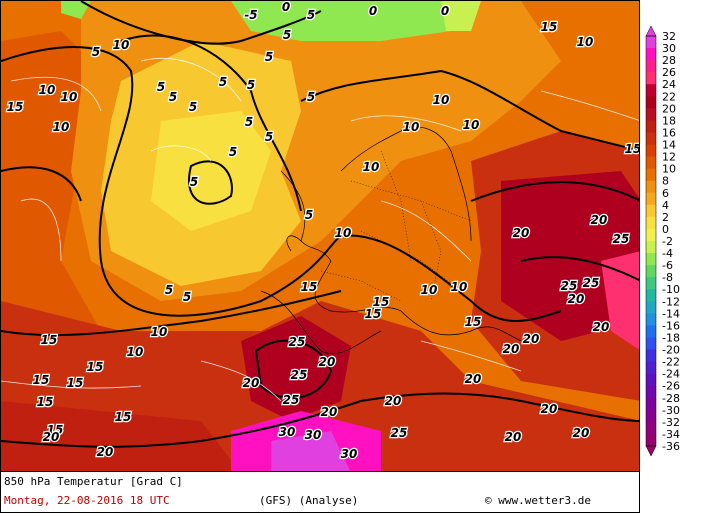 The width and height of the screenshot is (704, 513). I want to click on legend-label: 32, so click(669, 36).